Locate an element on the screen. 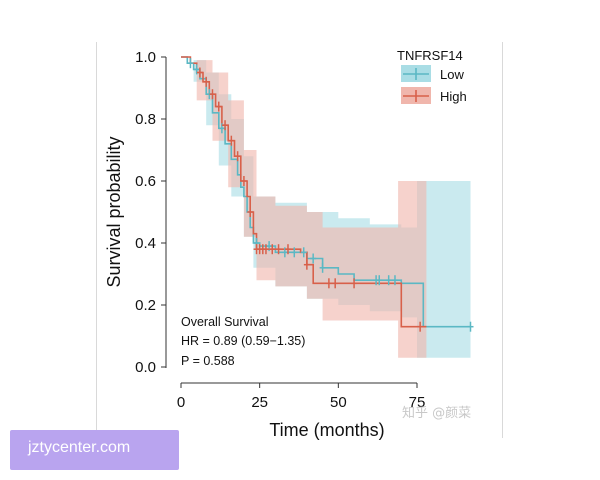 This screenshot has width=600, height=480. x-tick-label: 50 is located at coordinates (338, 402).